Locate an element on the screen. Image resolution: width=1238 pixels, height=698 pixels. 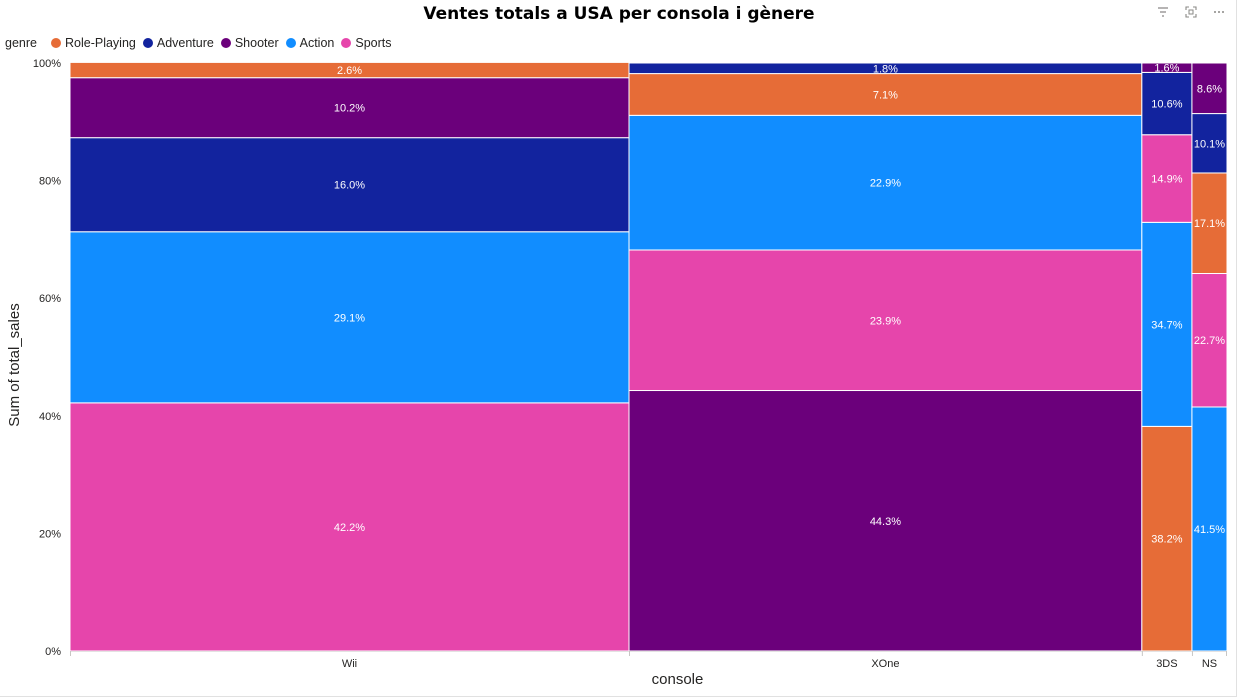
data-label: 34.7% is located at coordinates (1166, 325).